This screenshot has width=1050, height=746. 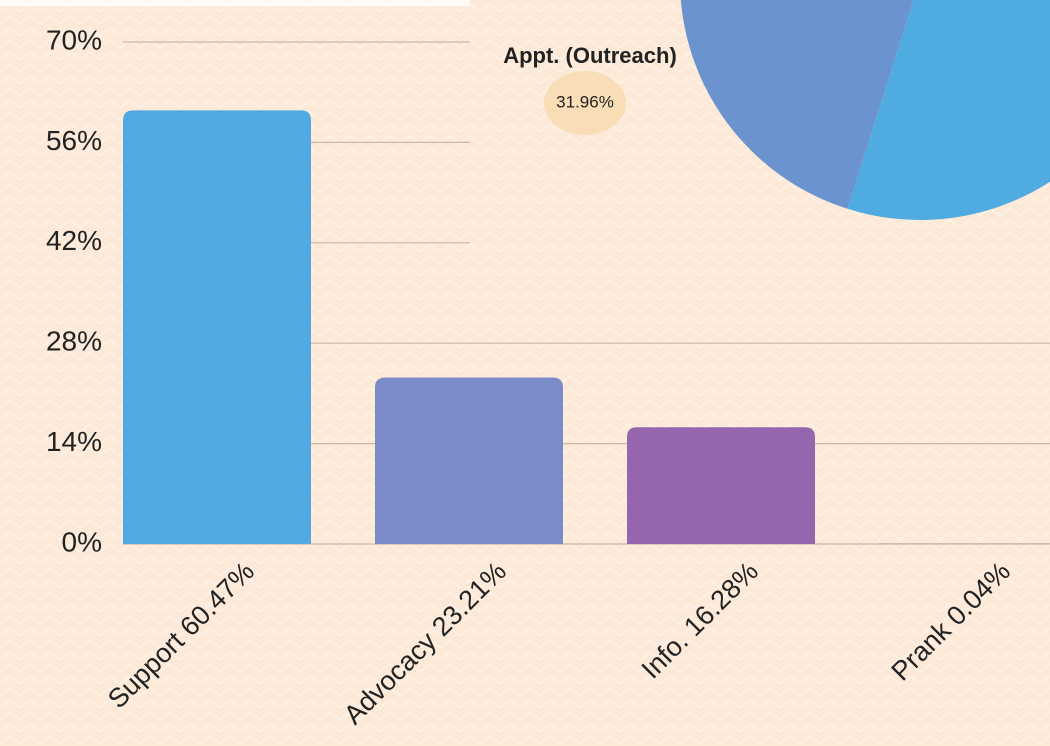 I want to click on y-tick-label: 14%, so click(x=74, y=441).